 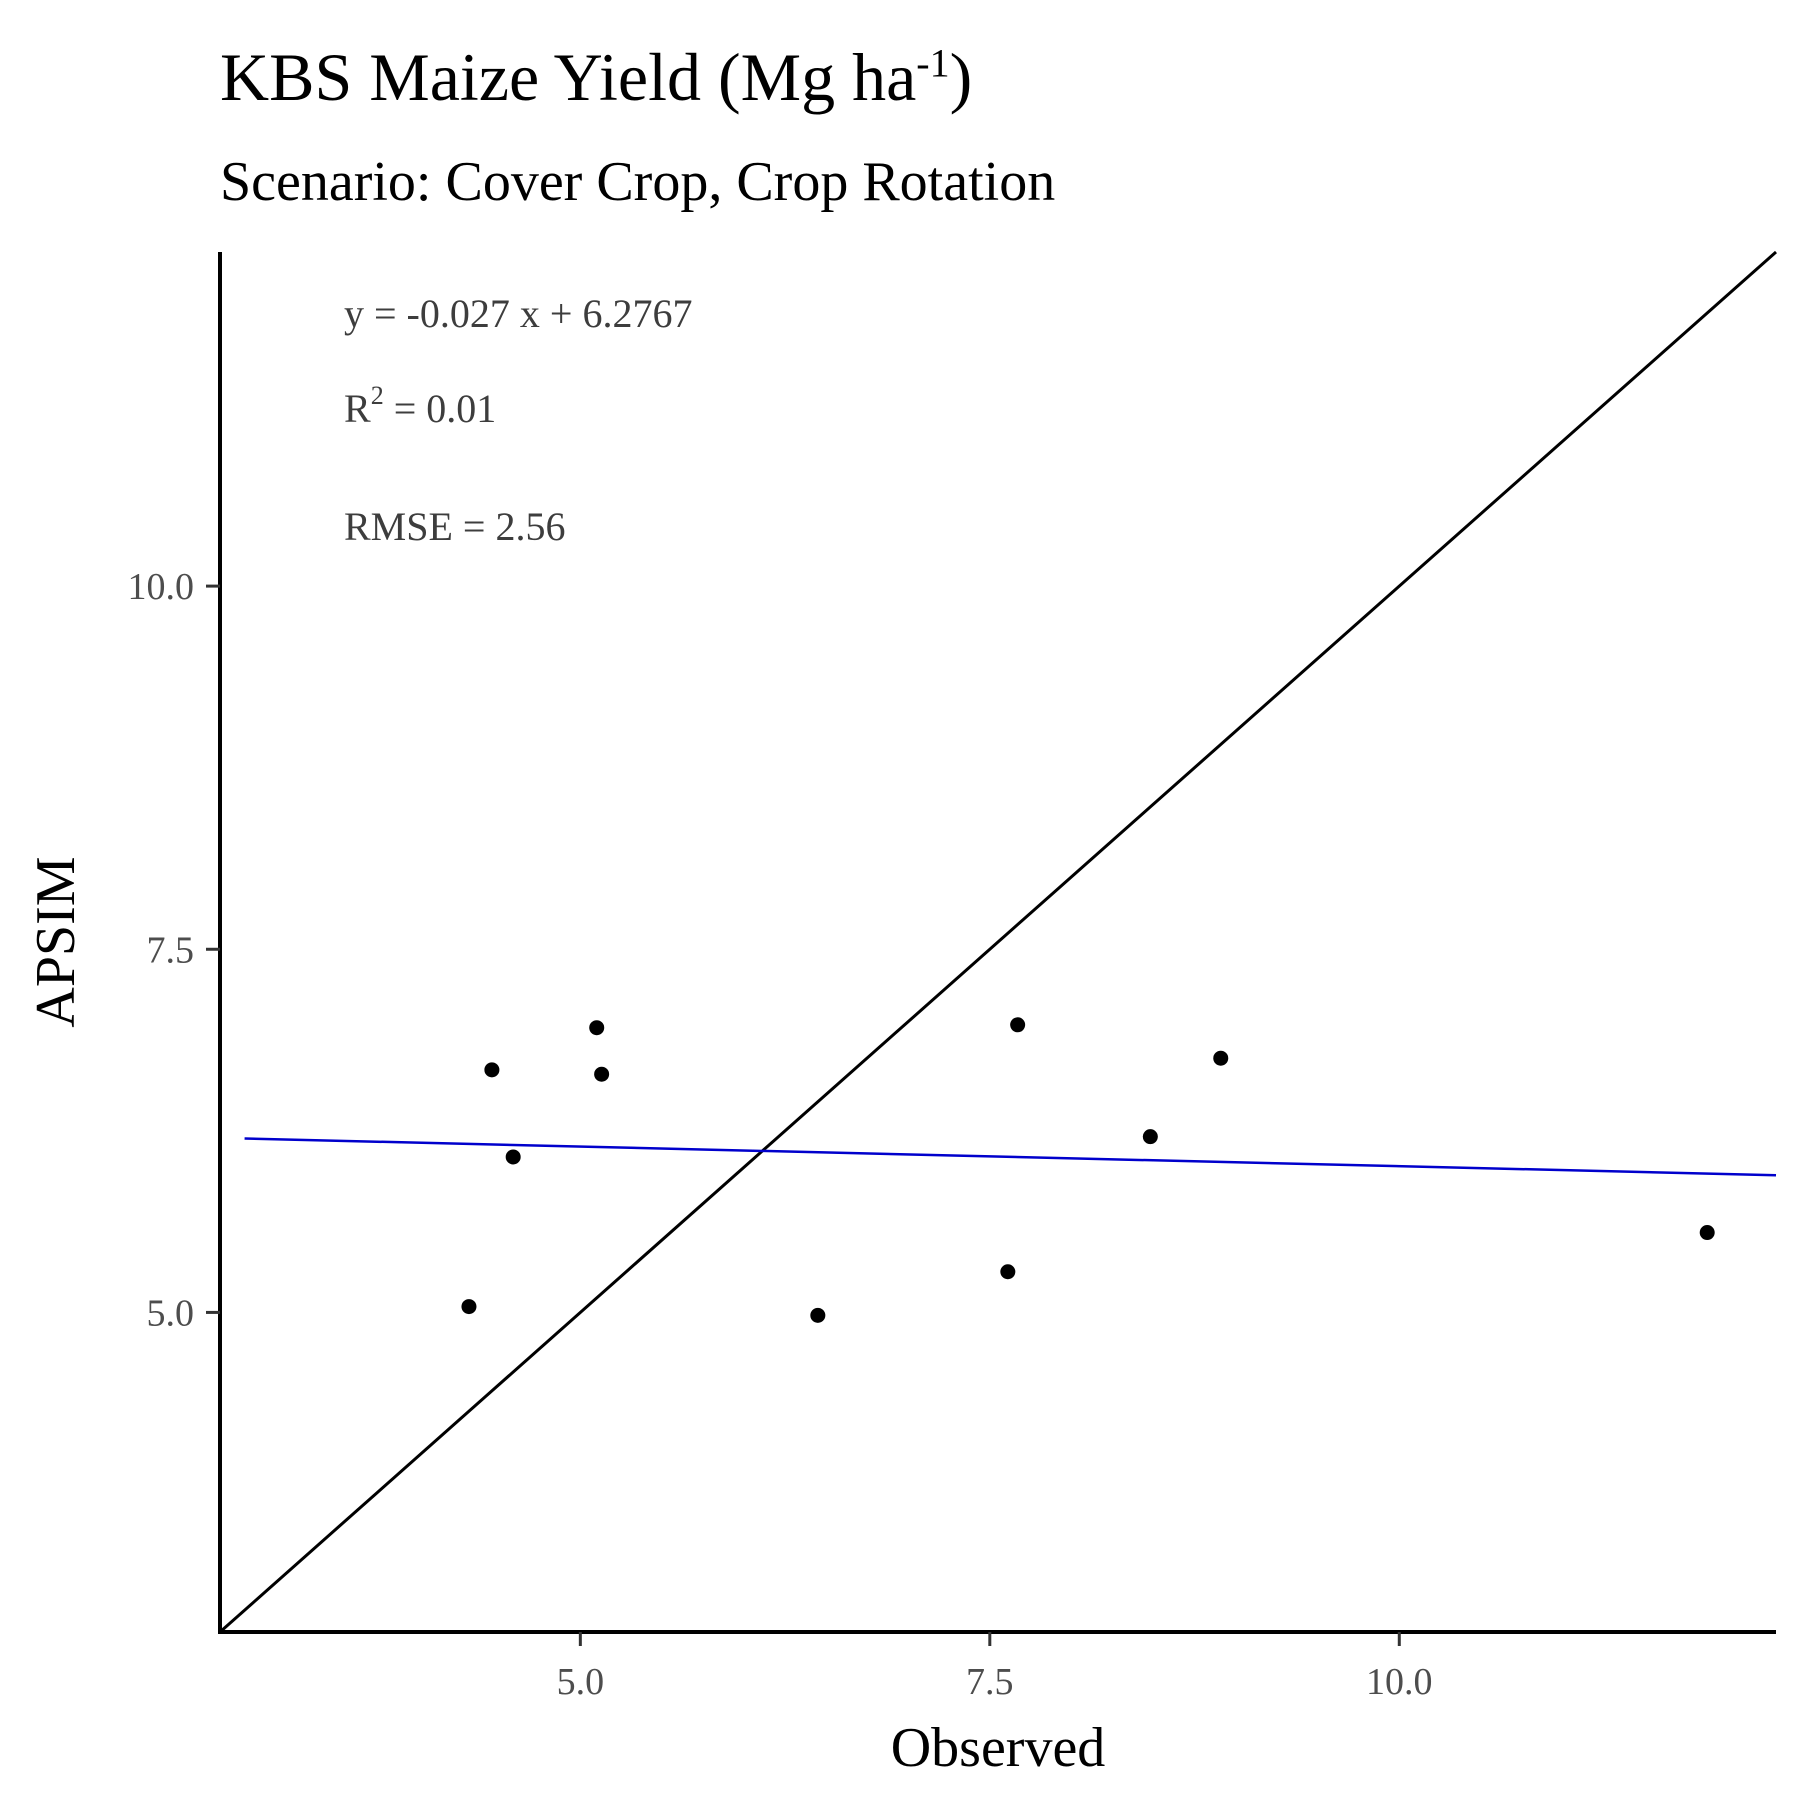 What do you see at coordinates (1399, 1682) in the screenshot?
I see `x-tick-label: 10.0` at bounding box center [1399, 1682].